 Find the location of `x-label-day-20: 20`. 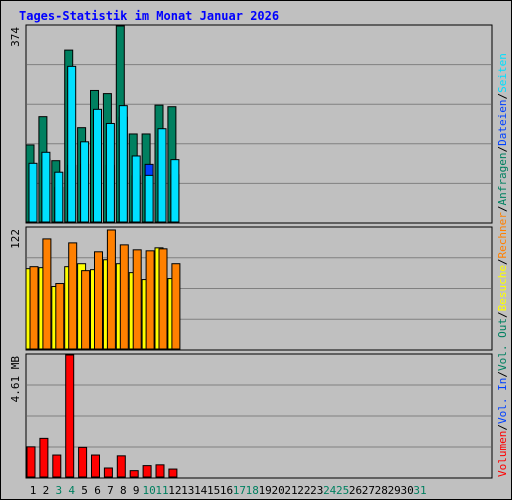

x-label-day-20: 20 is located at coordinates (277, 490).